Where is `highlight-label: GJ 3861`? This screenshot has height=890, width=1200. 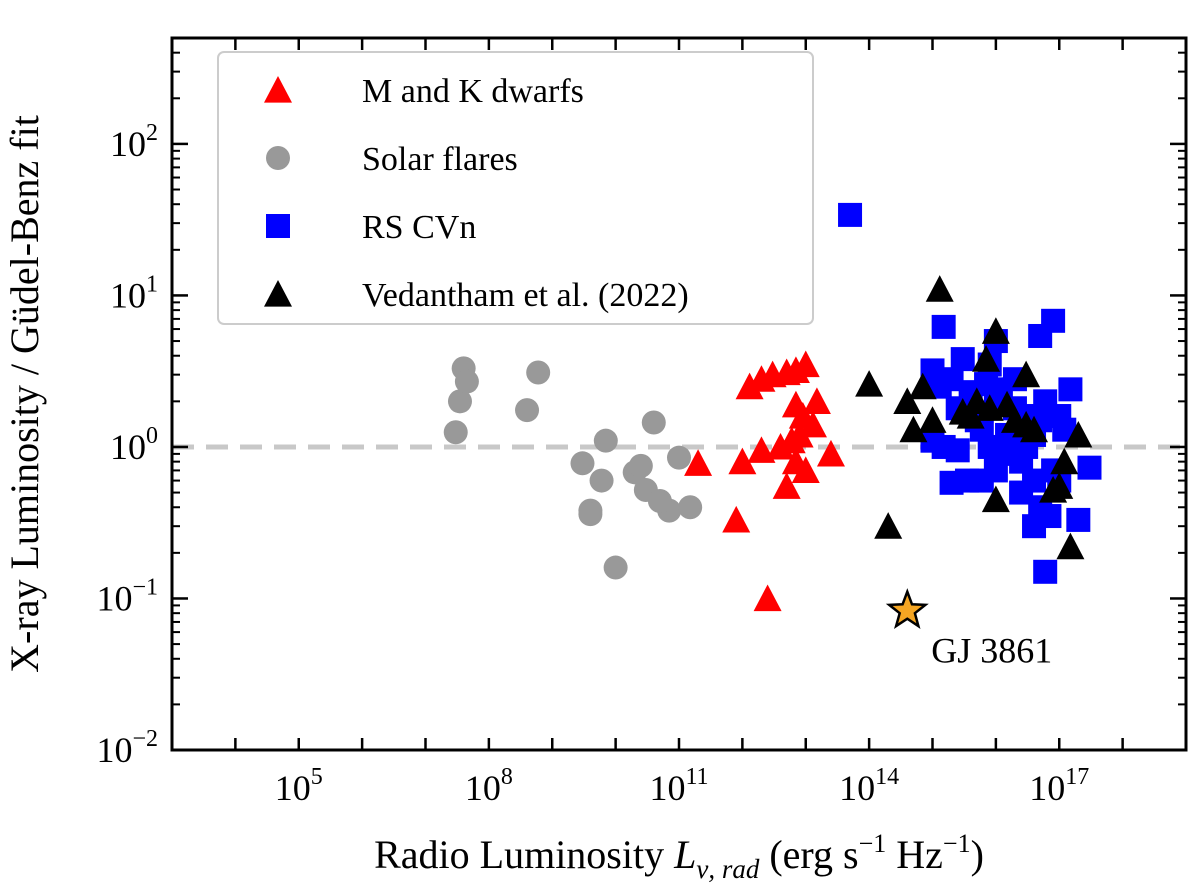 highlight-label: GJ 3861 is located at coordinates (991, 651).